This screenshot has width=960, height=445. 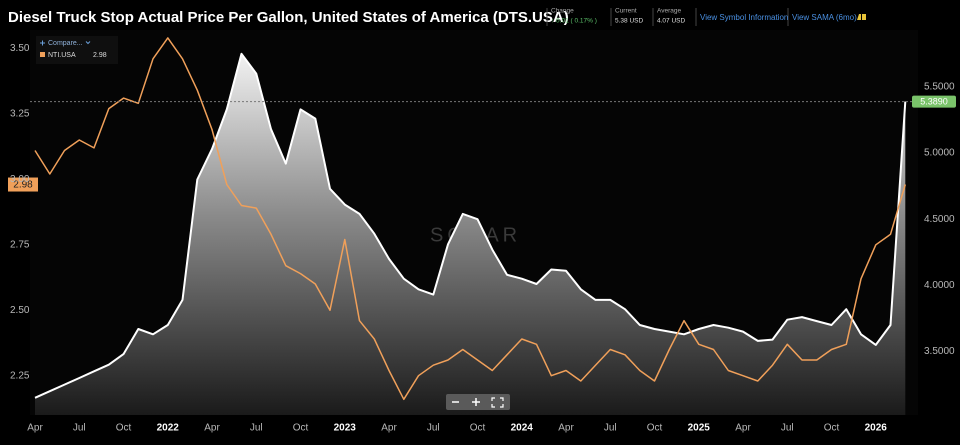 I want to click on stat-label: Current, so click(x=626, y=11).